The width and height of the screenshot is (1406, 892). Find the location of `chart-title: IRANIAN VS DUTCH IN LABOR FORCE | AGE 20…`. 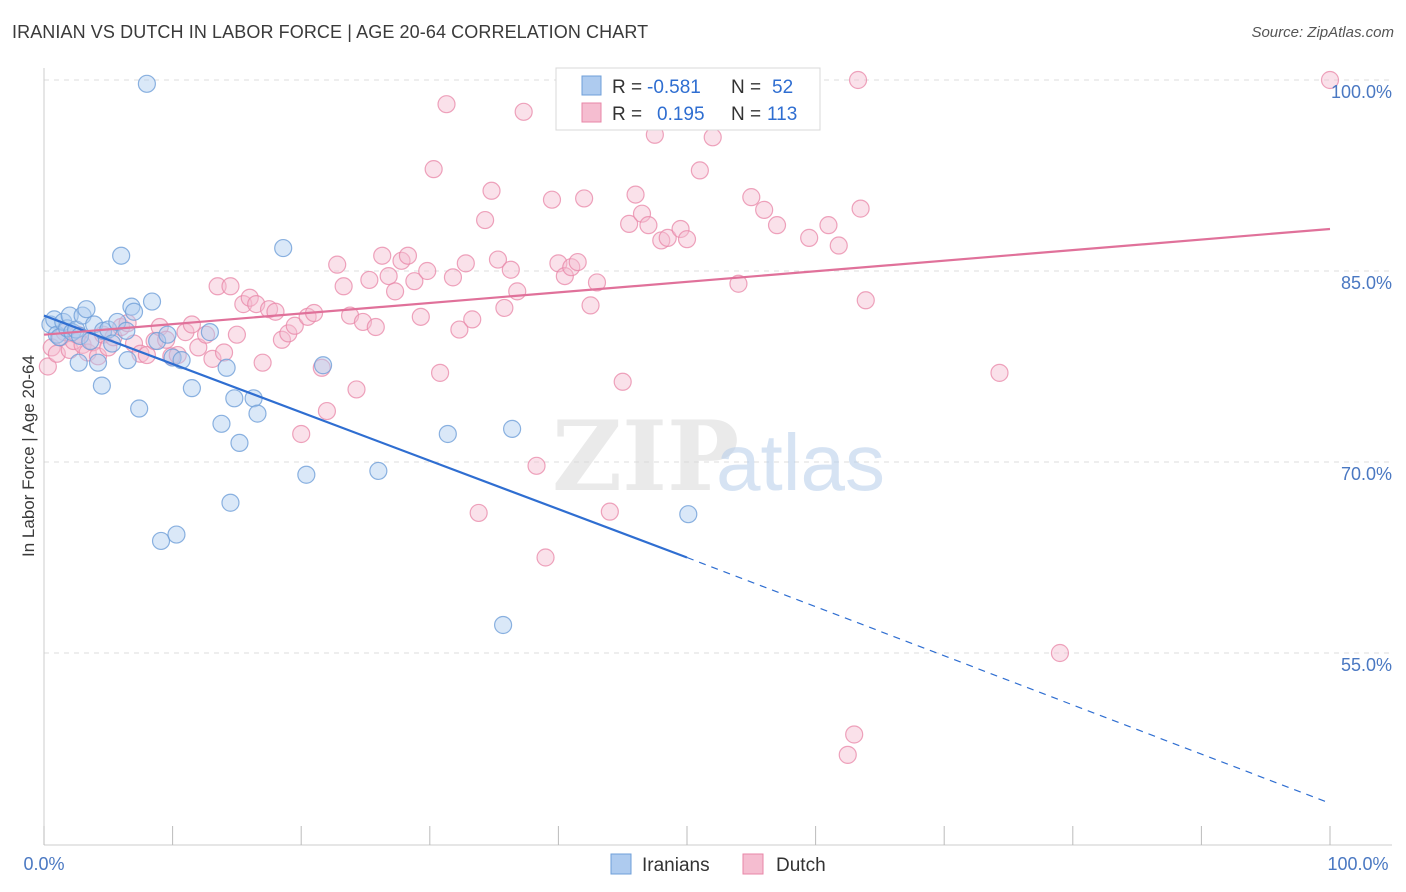

chart-title: IRANIAN VS DUTCH IN LABOR FORCE | AGE 20… is located at coordinates (330, 32).